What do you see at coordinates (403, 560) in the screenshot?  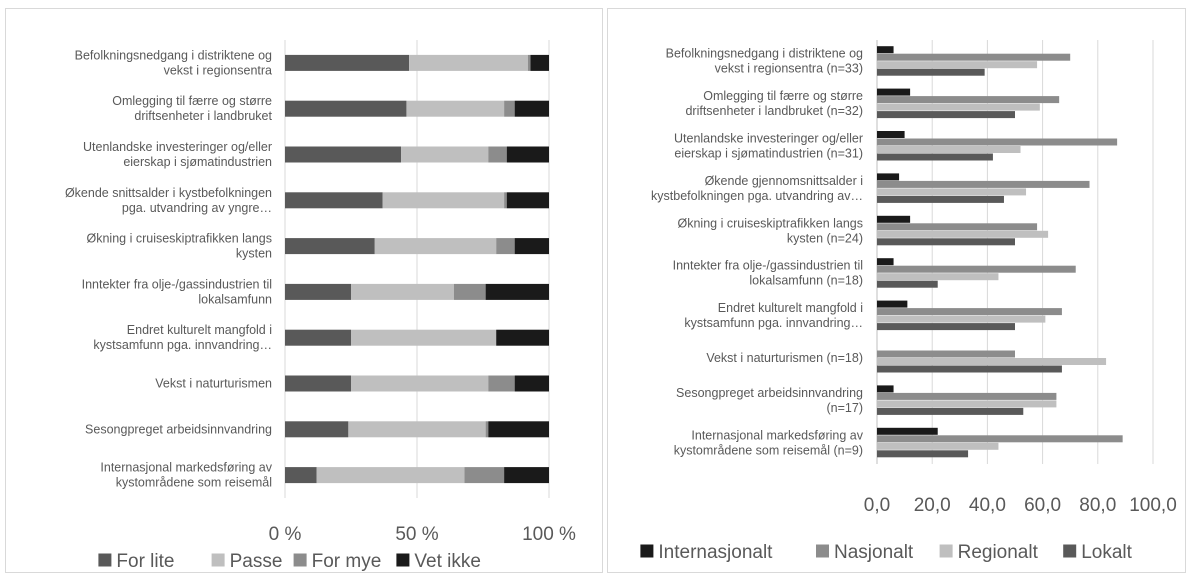 I see `left-legend-swatch-vet-ikke` at bounding box center [403, 560].